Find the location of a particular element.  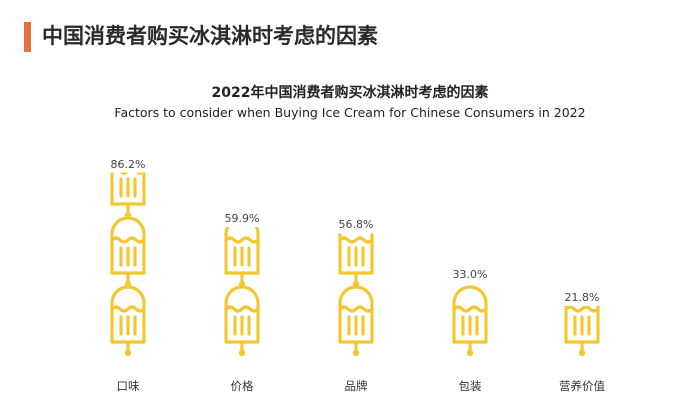

category-label: 价格 is located at coordinates (242, 386).